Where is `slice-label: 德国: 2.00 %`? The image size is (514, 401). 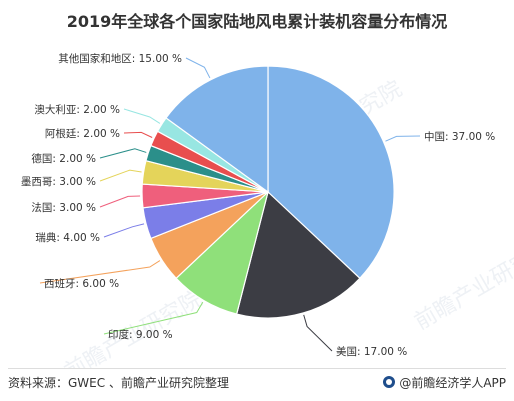
slice-label: 德国: 2.00 % is located at coordinates (63, 158).